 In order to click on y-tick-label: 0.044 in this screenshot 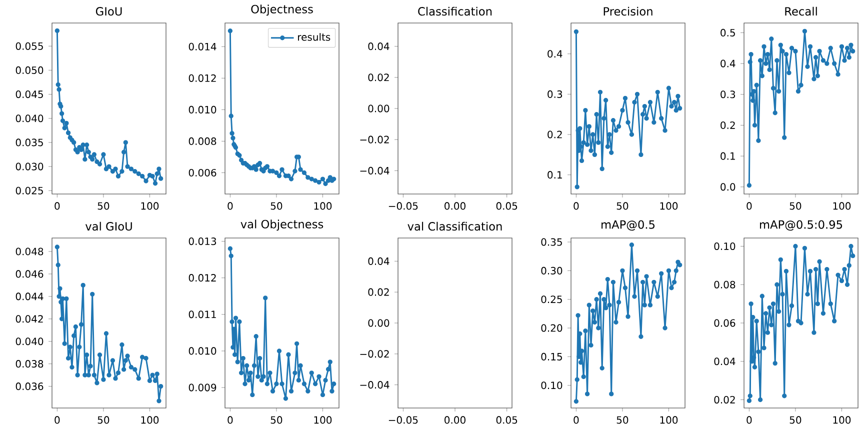, I will do `click(30, 296)`.